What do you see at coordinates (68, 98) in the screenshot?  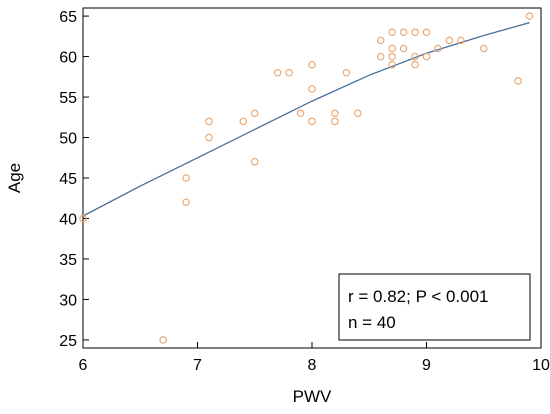 I see `y-tick-label: 55` at bounding box center [68, 98].